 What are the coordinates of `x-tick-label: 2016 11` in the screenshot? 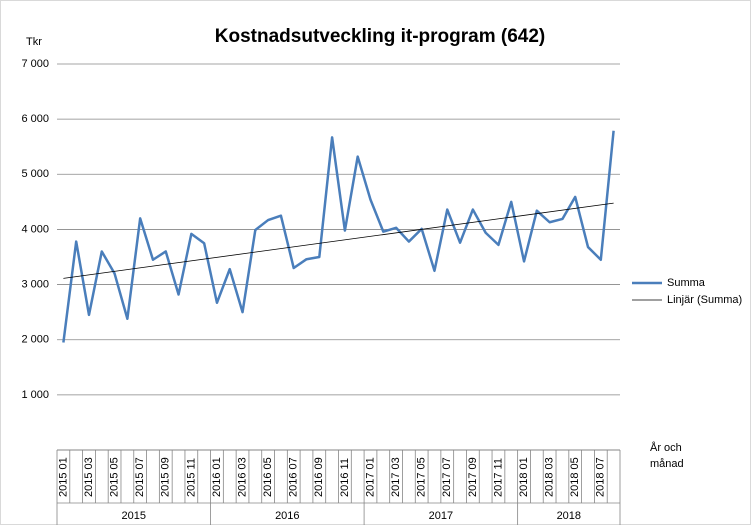 It's located at (345, 477).